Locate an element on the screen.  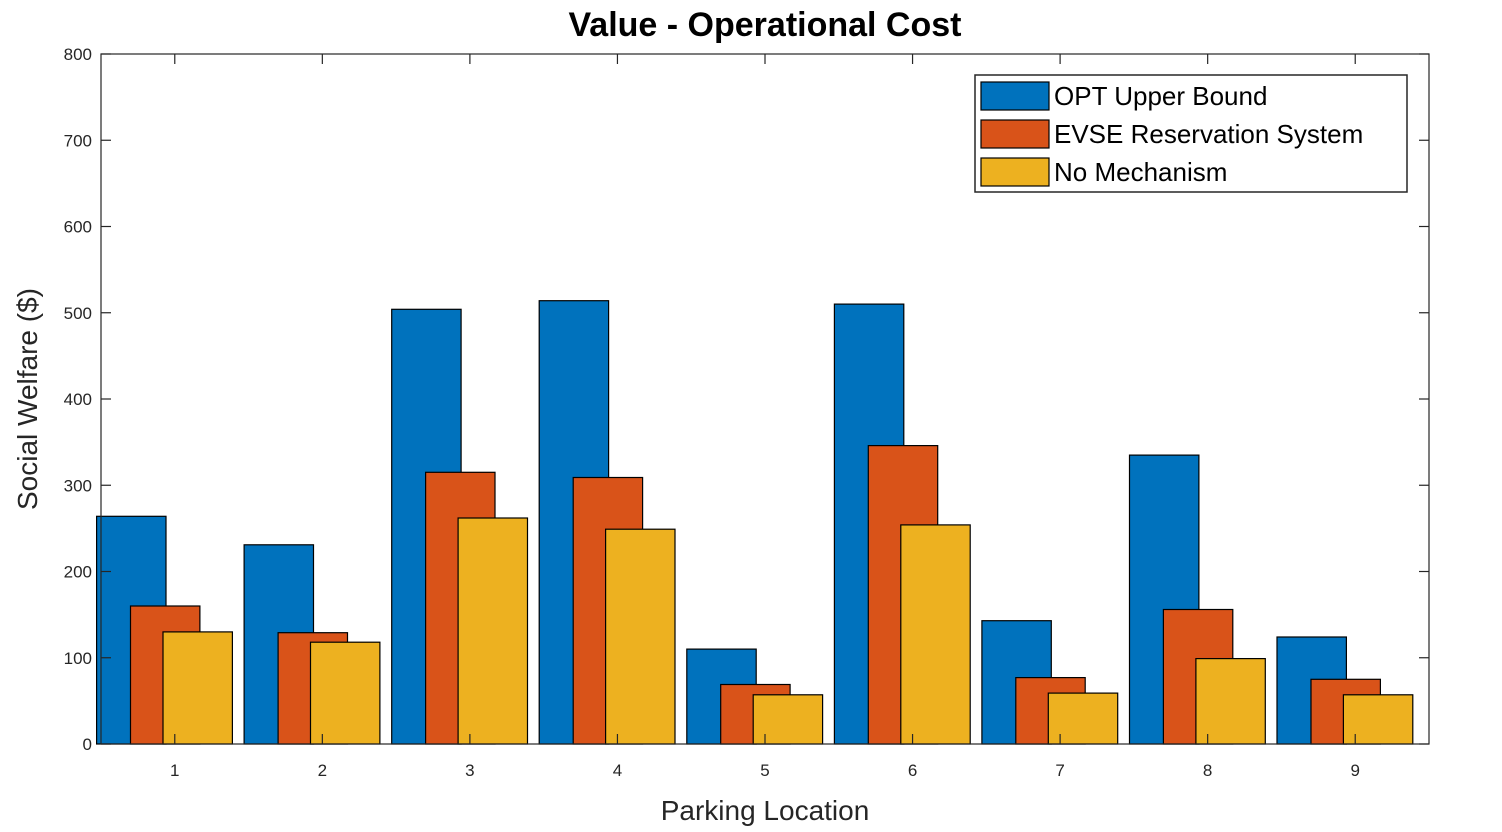
x-tick-label: 2 is located at coordinates (322, 770).